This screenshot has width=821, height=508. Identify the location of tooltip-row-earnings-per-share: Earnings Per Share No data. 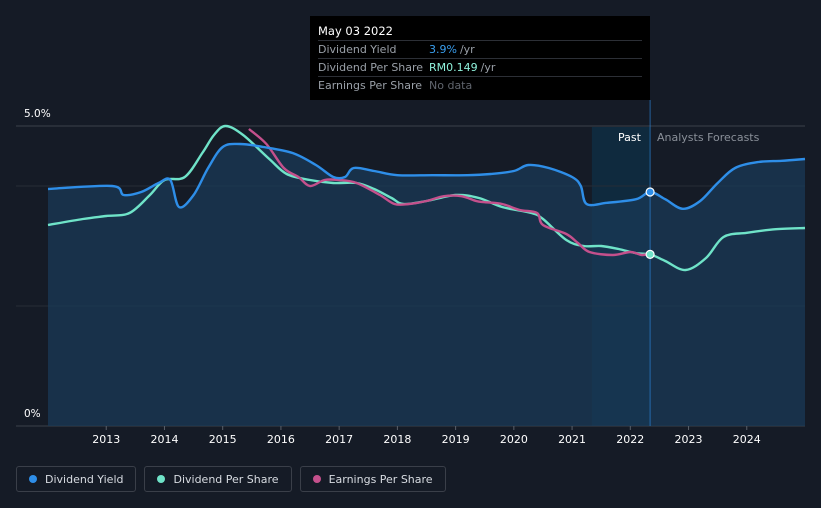
(480, 85).